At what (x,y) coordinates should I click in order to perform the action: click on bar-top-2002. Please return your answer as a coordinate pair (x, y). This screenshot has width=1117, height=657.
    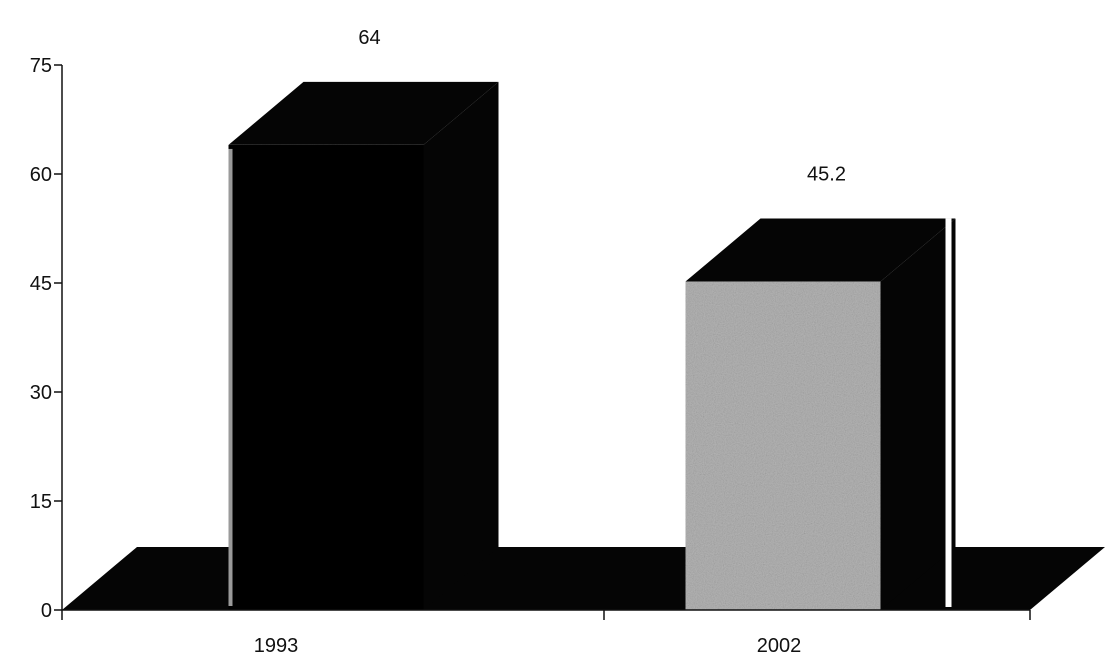
    Looking at the image, I should click on (820, 250).